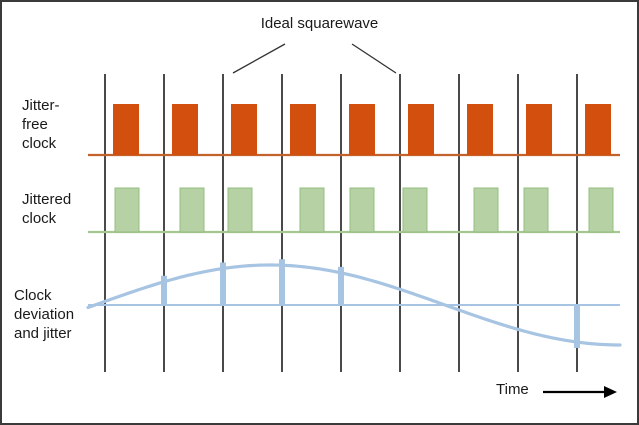  I want to click on row-label-clock-deviation-and-jitter: Clock deviation and jitter, so click(44, 314).